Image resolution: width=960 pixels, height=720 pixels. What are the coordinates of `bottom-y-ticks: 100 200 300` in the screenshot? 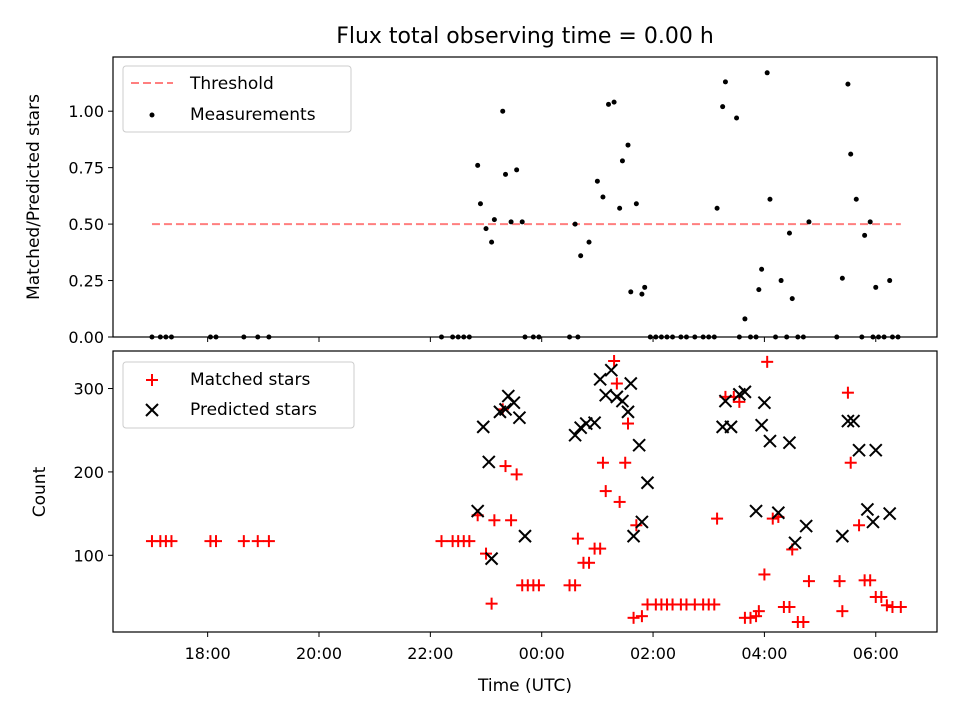 It's located at (93, 472).